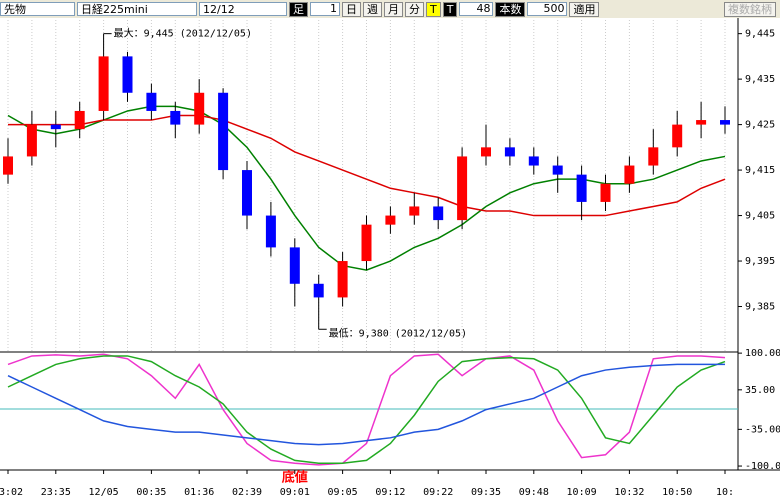 The width and height of the screenshot is (780, 500). Describe the element at coordinates (629, 492) in the screenshot. I see `x-tick-label: 10:32` at that location.